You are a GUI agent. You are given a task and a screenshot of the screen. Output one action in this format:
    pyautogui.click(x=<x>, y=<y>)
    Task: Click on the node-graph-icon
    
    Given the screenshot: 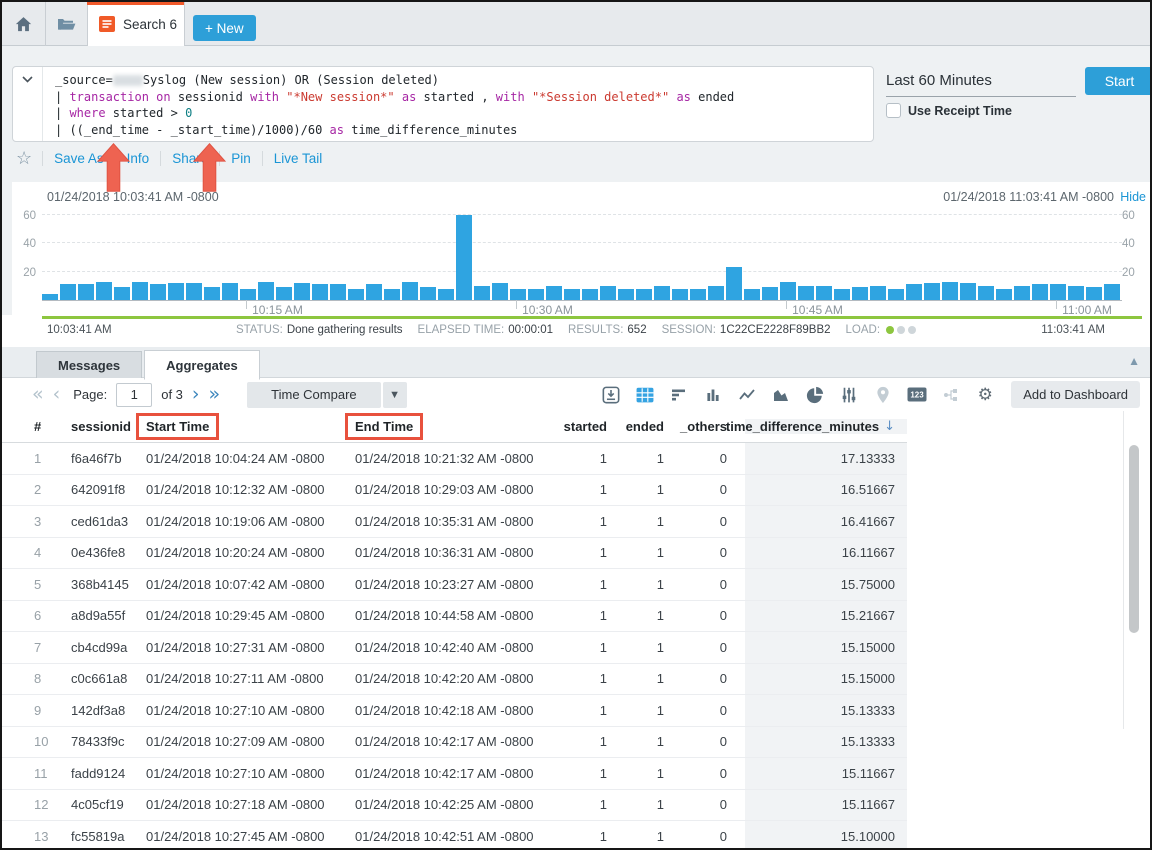 What is the action you would take?
    pyautogui.click(x=951, y=395)
    